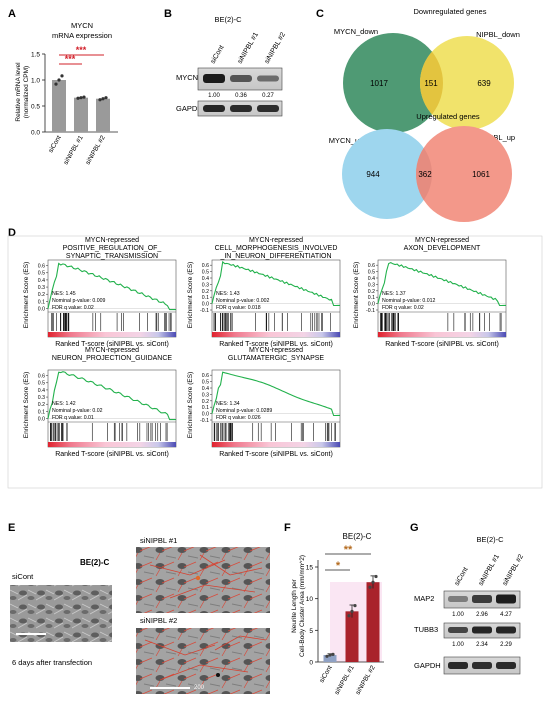 The height and width of the screenshot is (713, 550). Describe the element at coordinates (241, 78) in the screenshot. I see `band-mycn-si1` at that location.